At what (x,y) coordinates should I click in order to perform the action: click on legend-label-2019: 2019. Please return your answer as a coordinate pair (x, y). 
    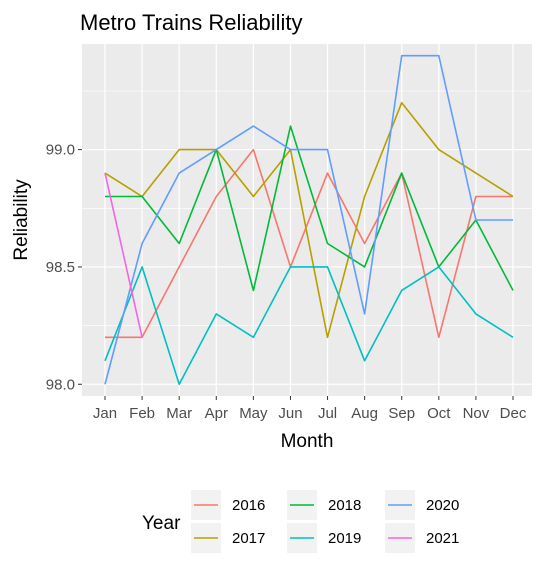
    Looking at the image, I should click on (344, 538).